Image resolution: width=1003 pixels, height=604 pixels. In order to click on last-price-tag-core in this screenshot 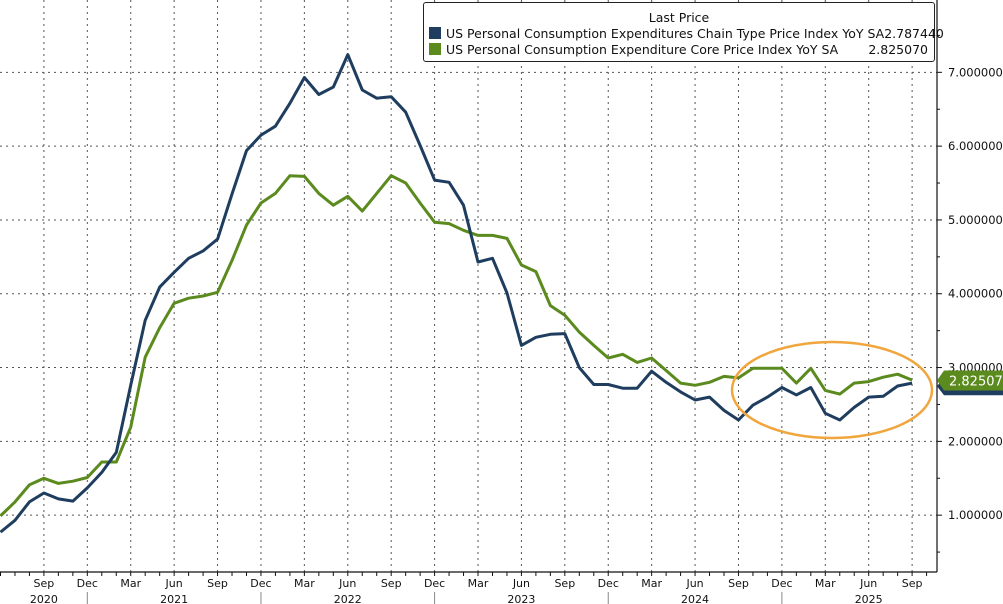, I will do `click(970, 380)`.